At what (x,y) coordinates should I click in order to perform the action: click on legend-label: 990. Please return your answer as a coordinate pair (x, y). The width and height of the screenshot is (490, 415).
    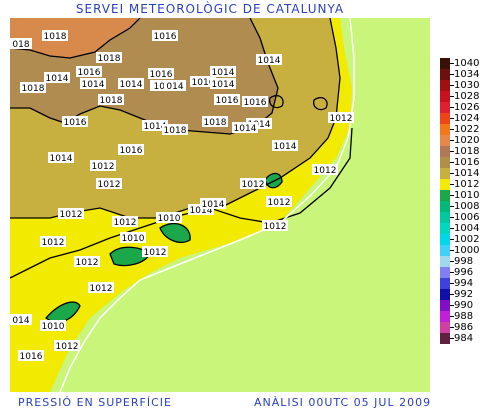
    Looking at the image, I should click on (464, 305).